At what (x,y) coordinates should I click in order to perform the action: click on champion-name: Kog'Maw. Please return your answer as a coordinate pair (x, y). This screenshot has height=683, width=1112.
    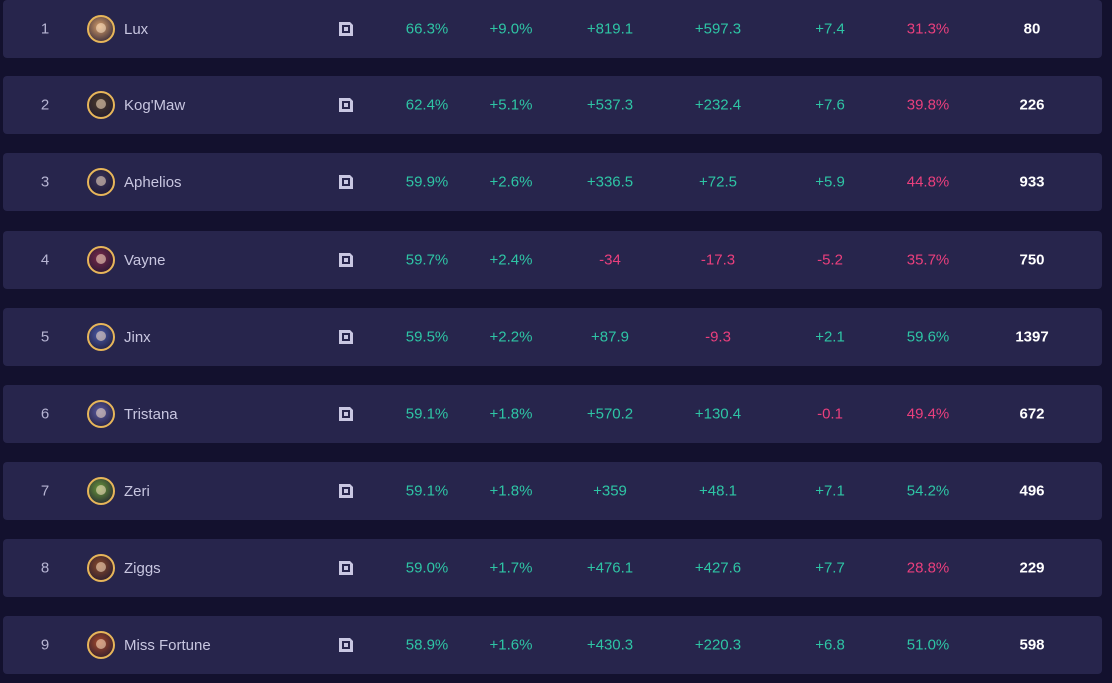
    Looking at the image, I should click on (155, 105).